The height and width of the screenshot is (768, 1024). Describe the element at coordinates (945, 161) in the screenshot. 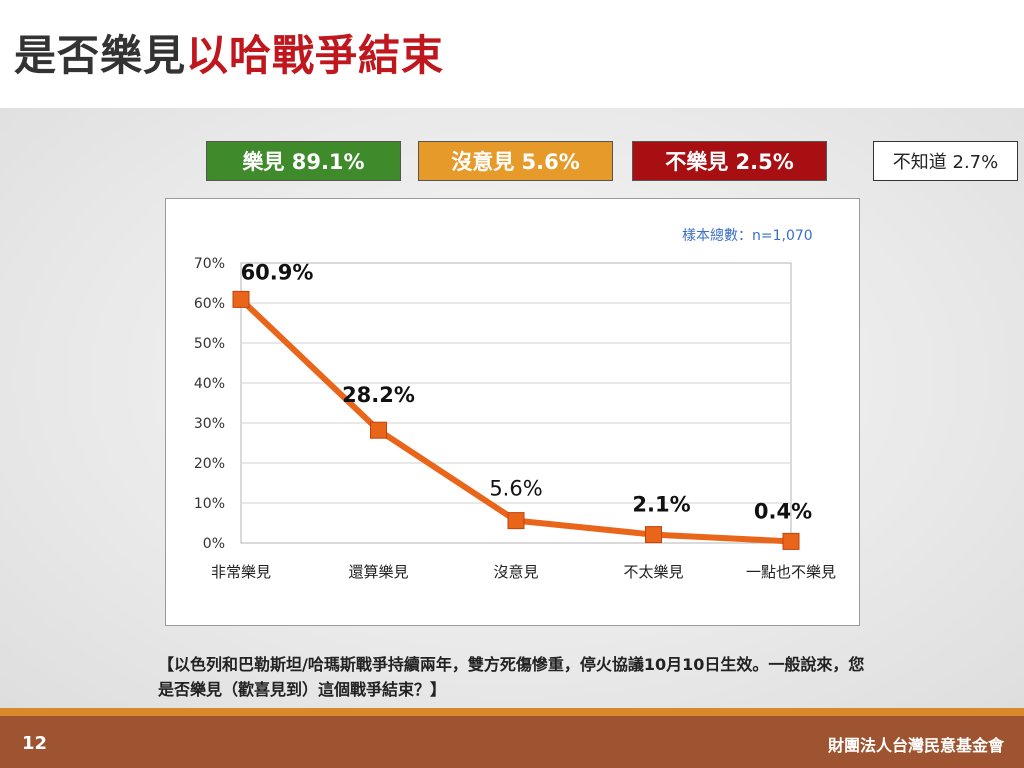

I see `summary-dont-know: 不知道 2.7%` at that location.